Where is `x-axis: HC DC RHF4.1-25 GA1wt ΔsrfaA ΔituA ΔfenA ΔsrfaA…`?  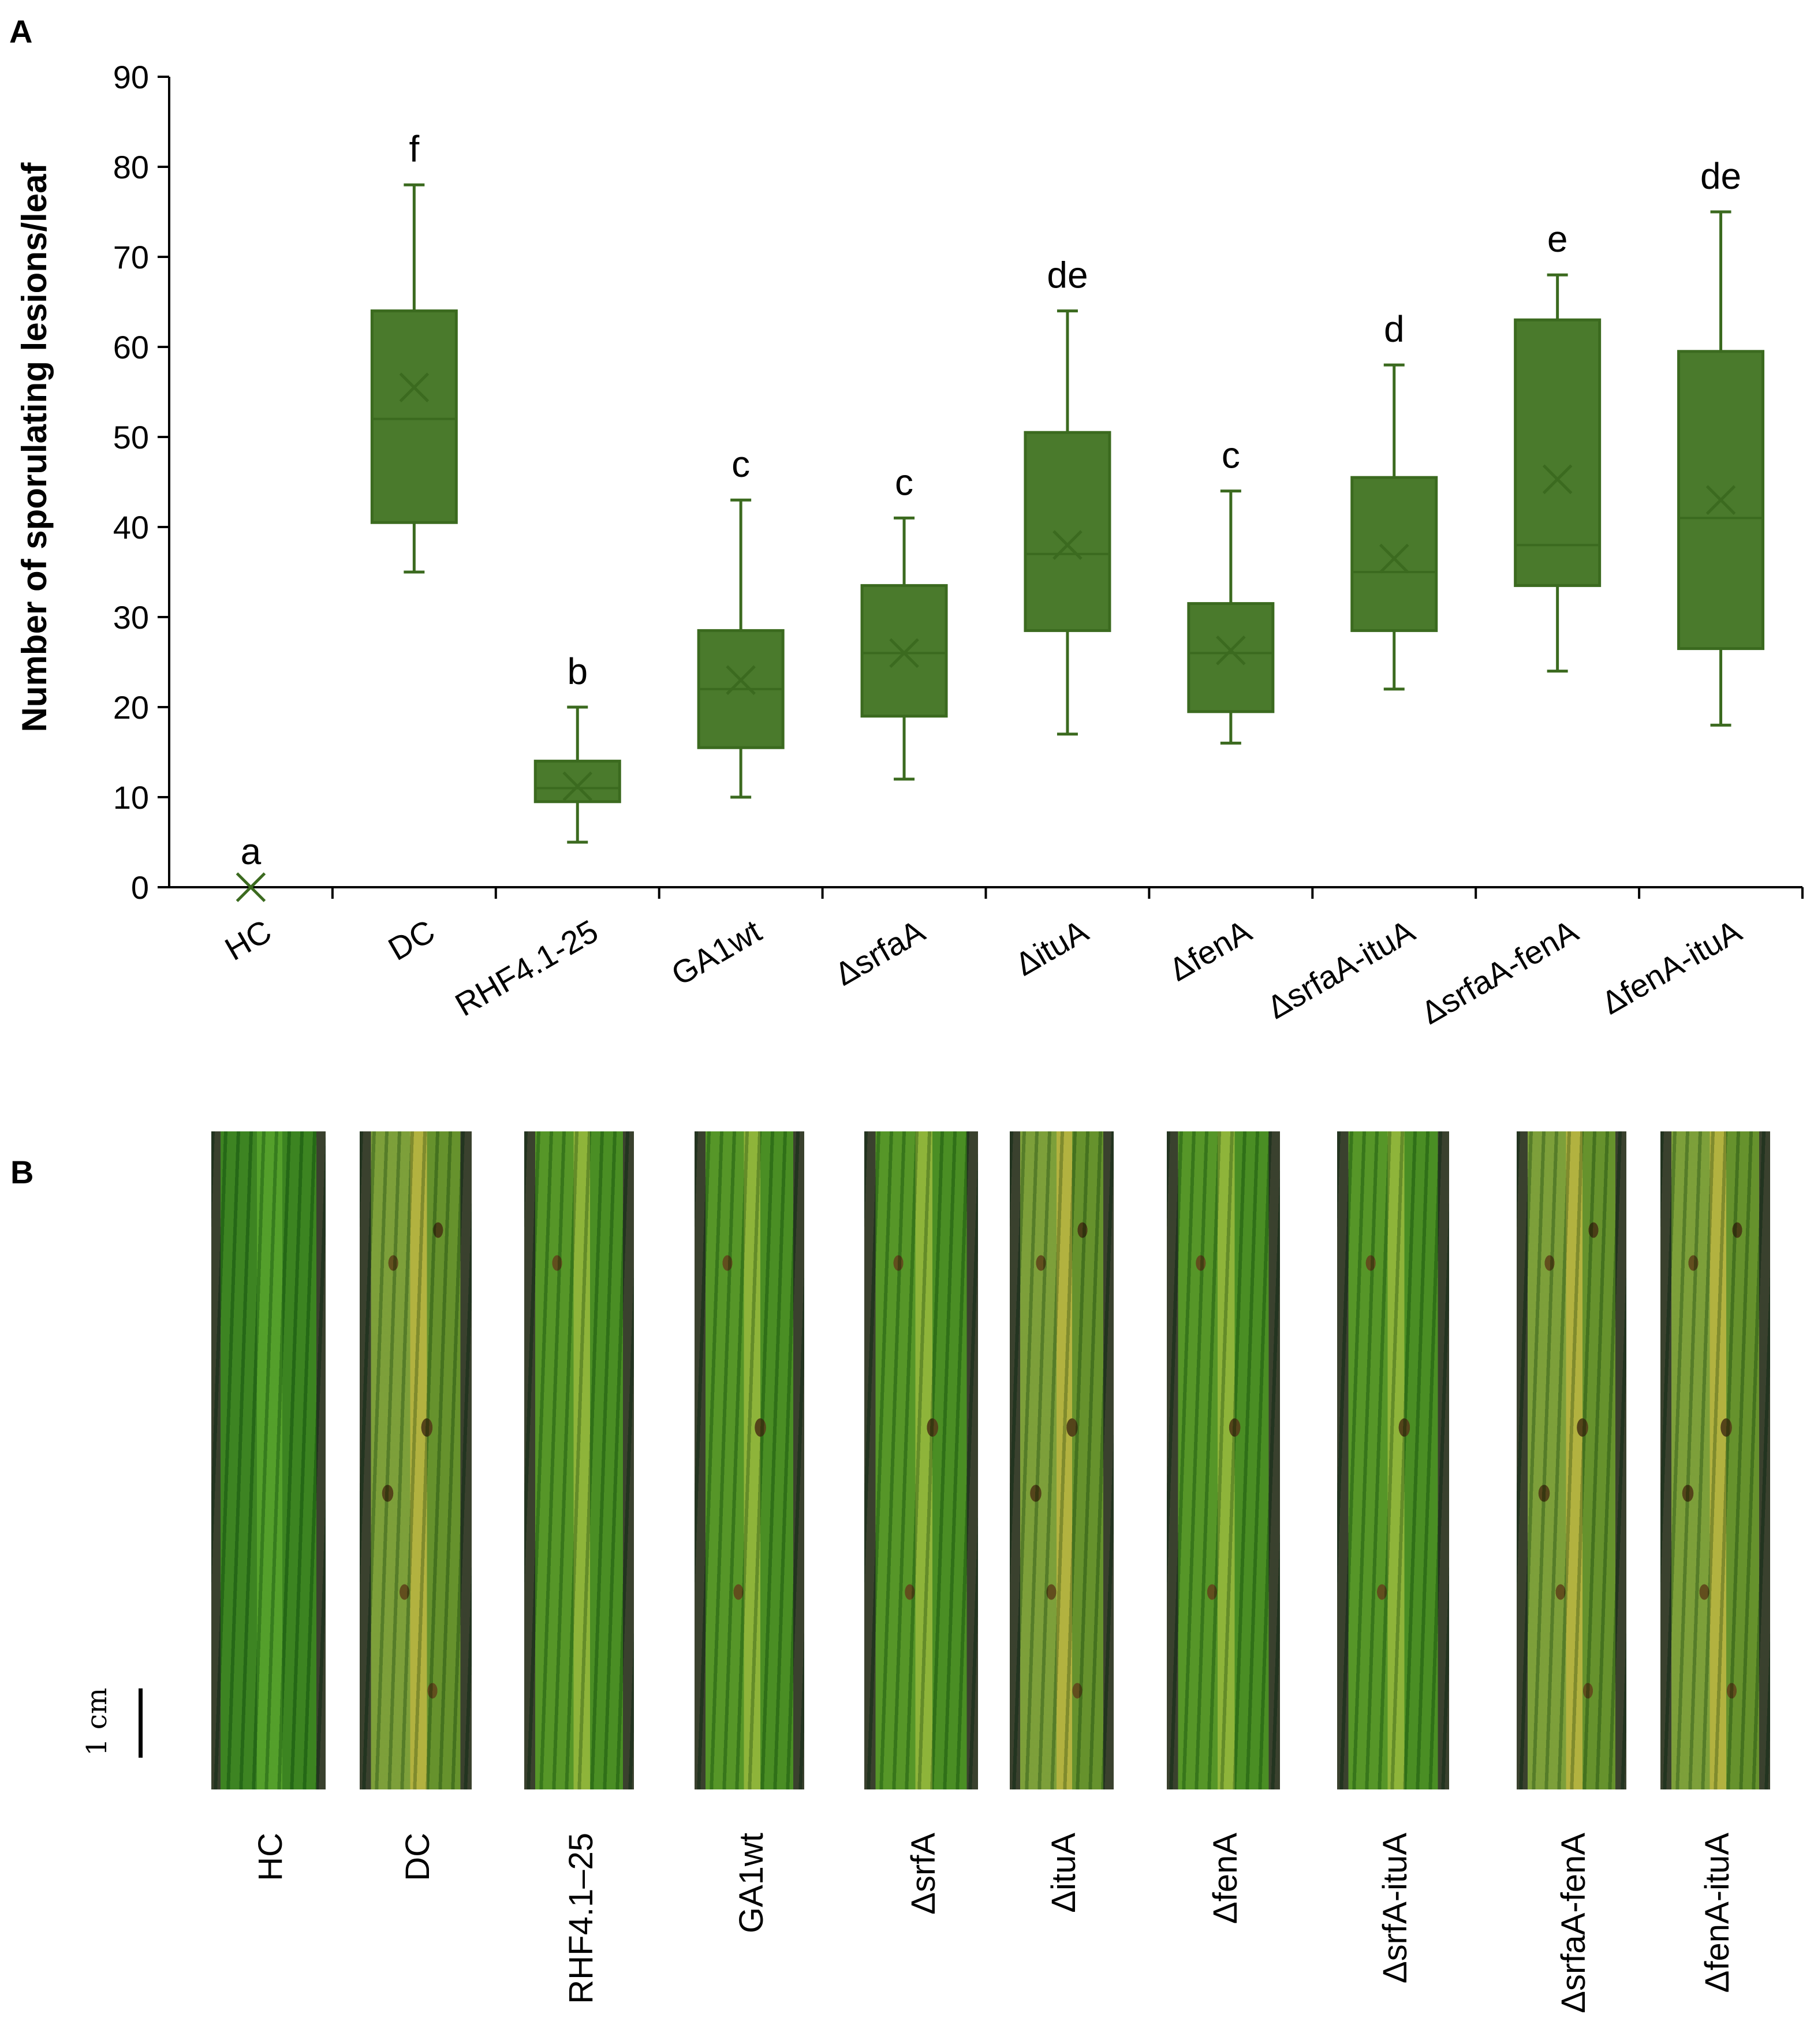 x-axis: HC DC RHF4.1-25 GA1wt ΔsrfaA ΔituA ΔfenA ΔsrfaA… is located at coordinates (986, 959).